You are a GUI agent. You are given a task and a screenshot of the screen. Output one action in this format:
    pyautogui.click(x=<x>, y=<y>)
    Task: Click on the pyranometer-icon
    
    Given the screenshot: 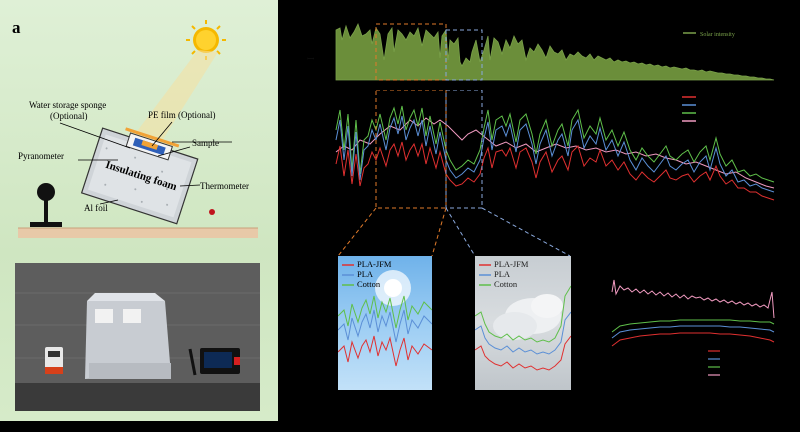 What is the action you would take?
    pyautogui.click(x=46, y=205)
    